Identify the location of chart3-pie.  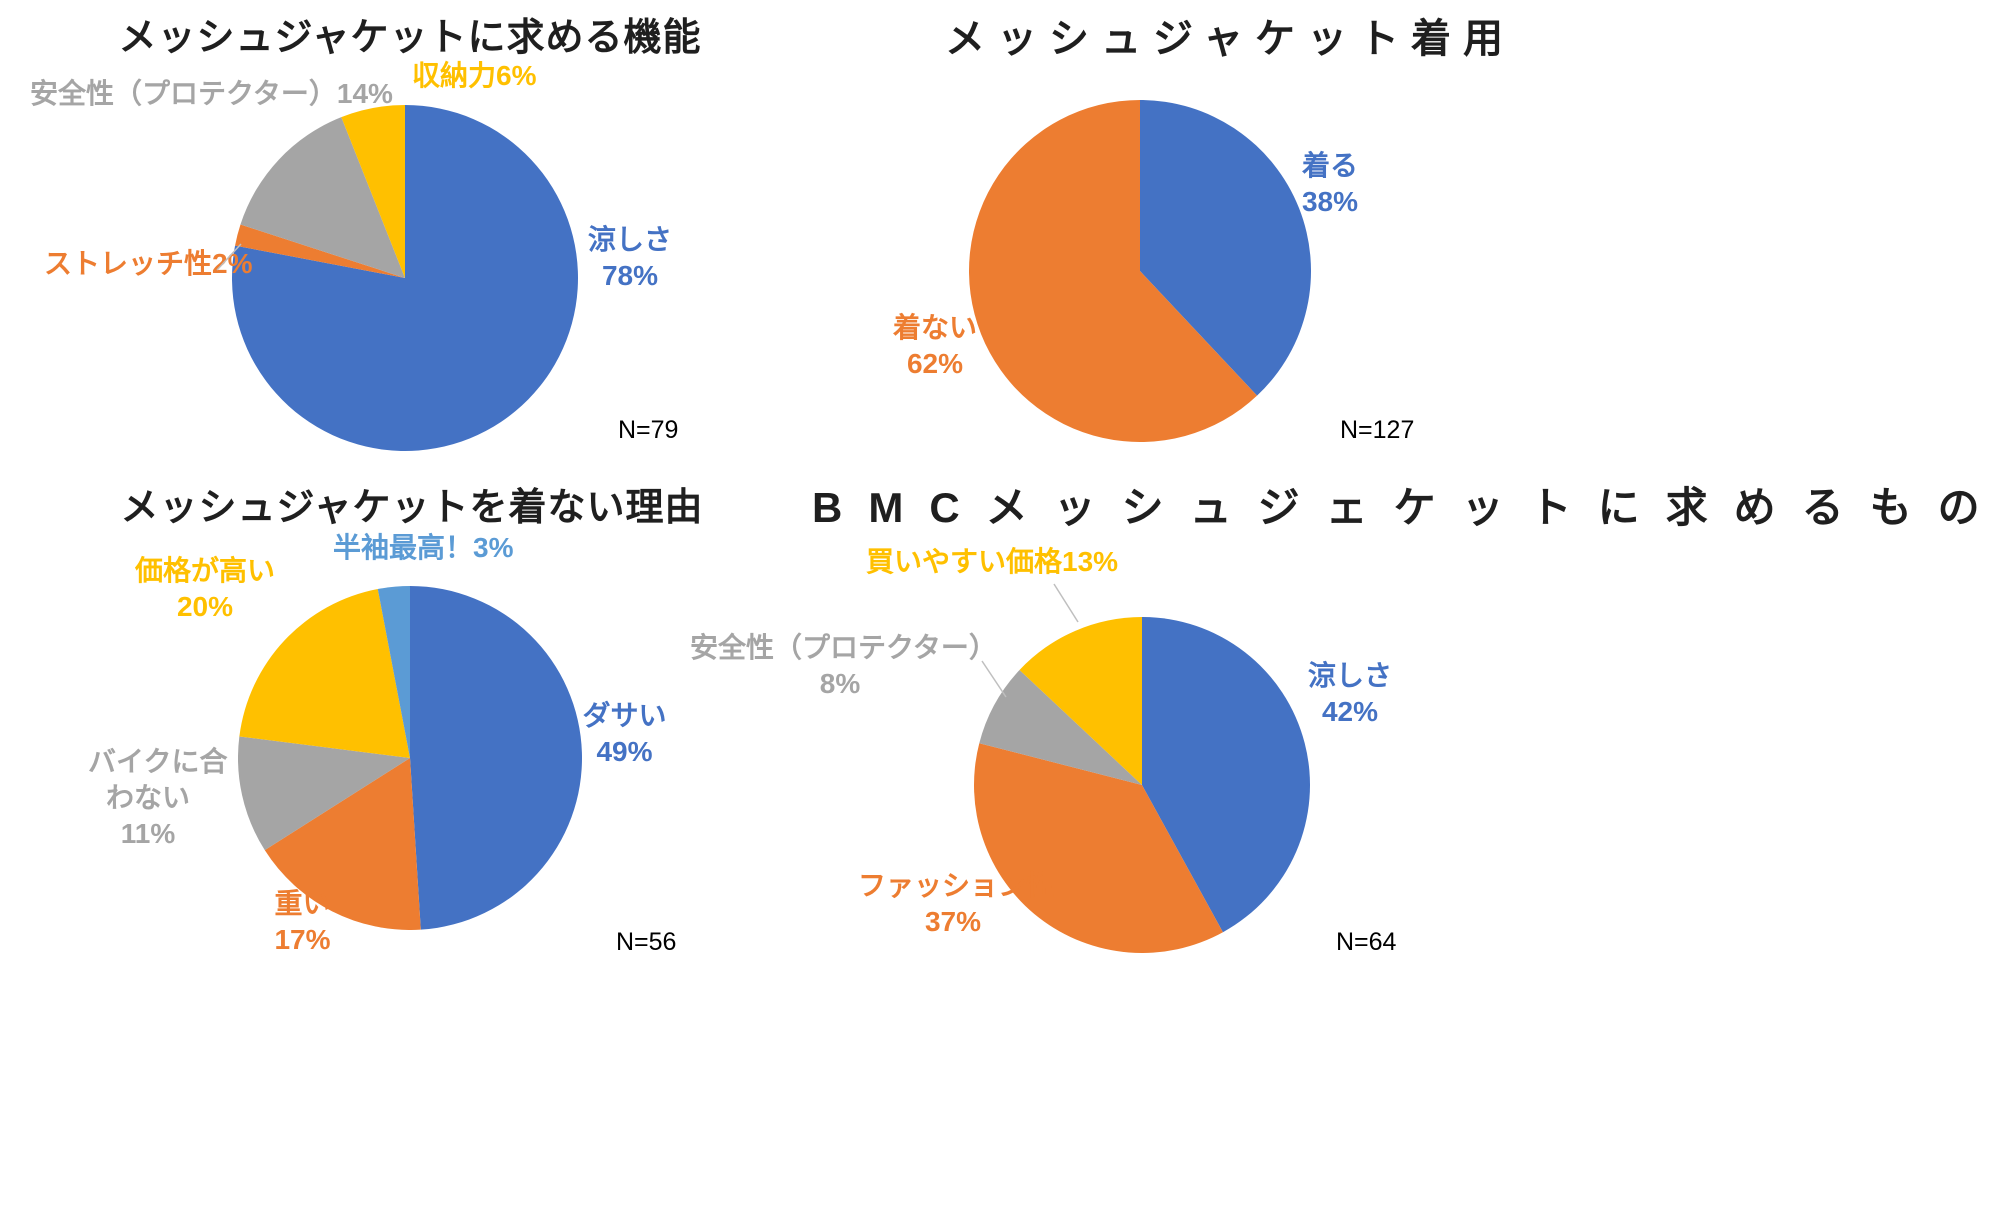
(410, 758).